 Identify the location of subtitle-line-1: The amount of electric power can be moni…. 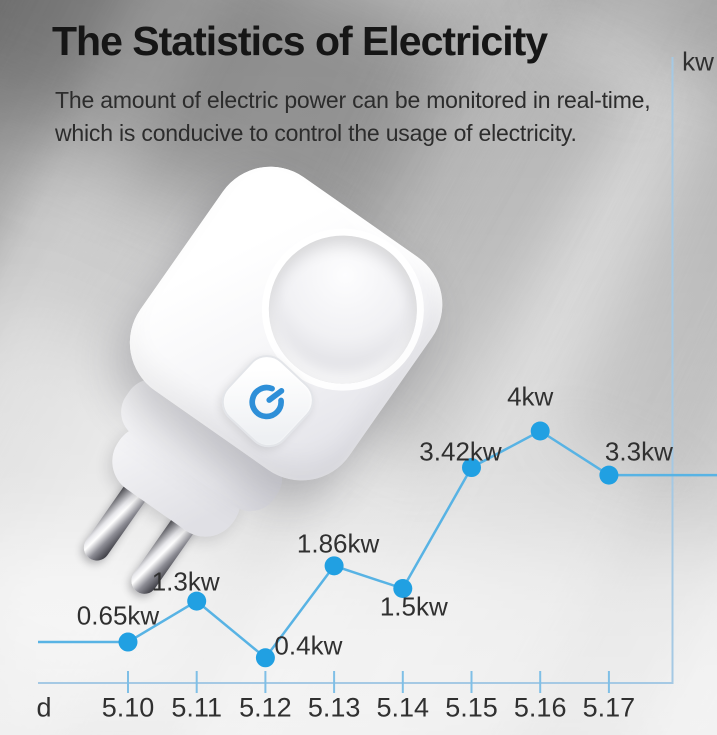
(353, 100).